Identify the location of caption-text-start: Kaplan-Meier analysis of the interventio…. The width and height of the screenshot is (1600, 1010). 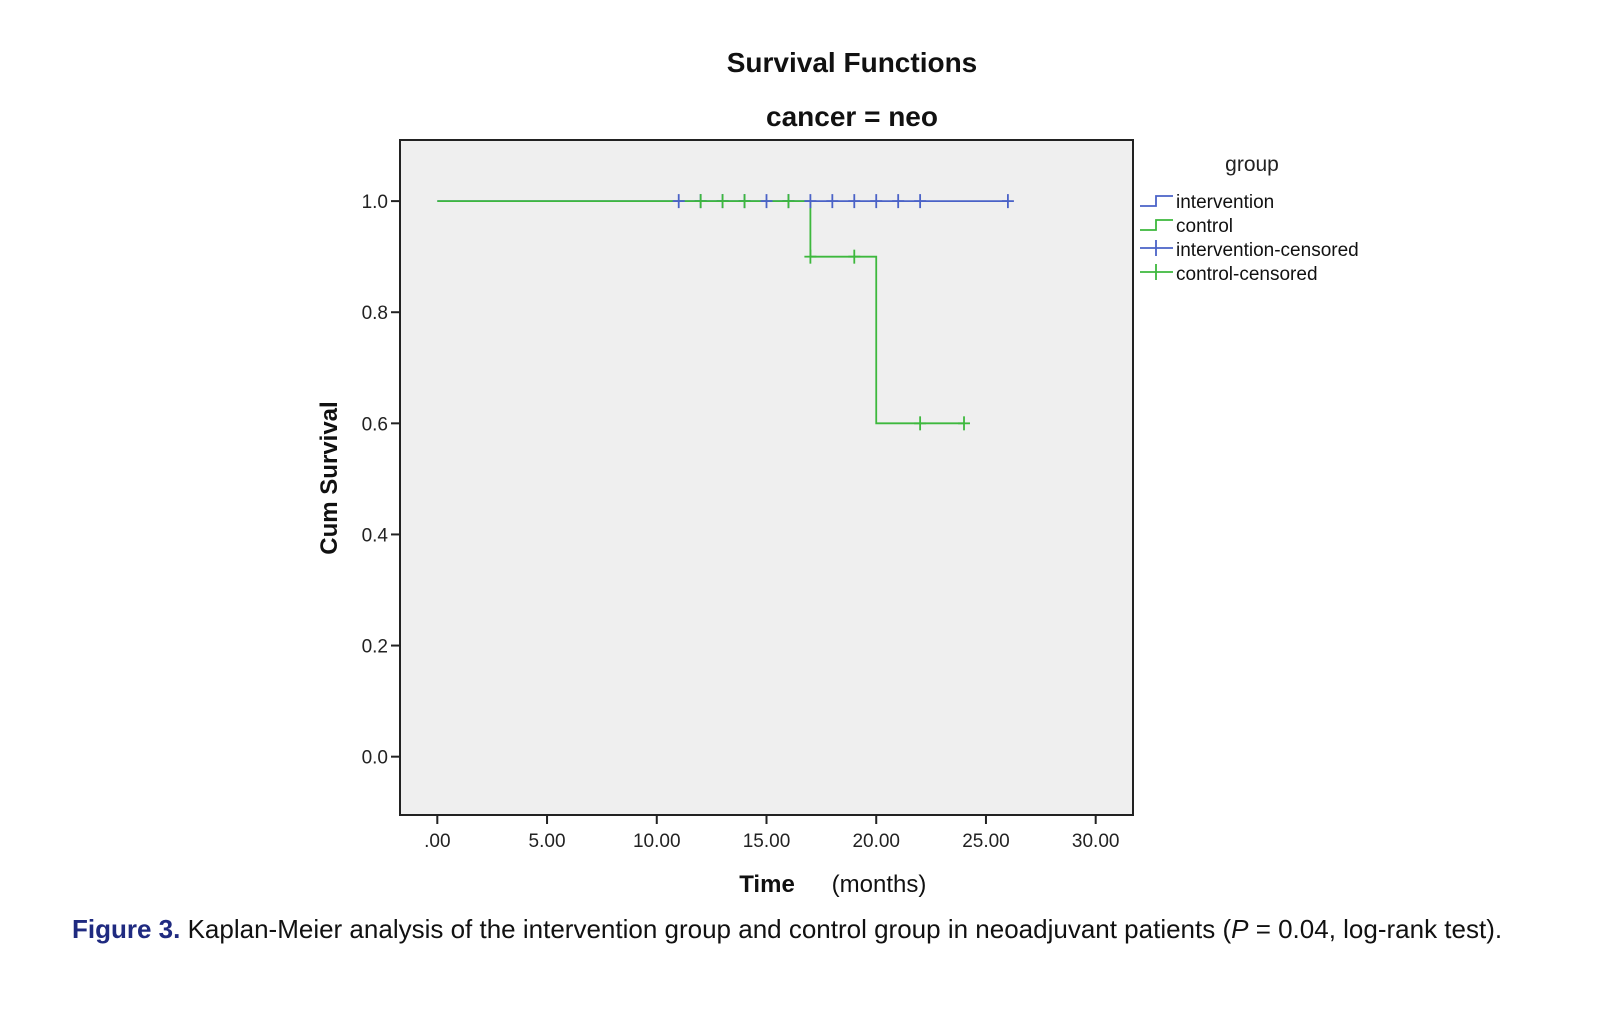
(706, 929).